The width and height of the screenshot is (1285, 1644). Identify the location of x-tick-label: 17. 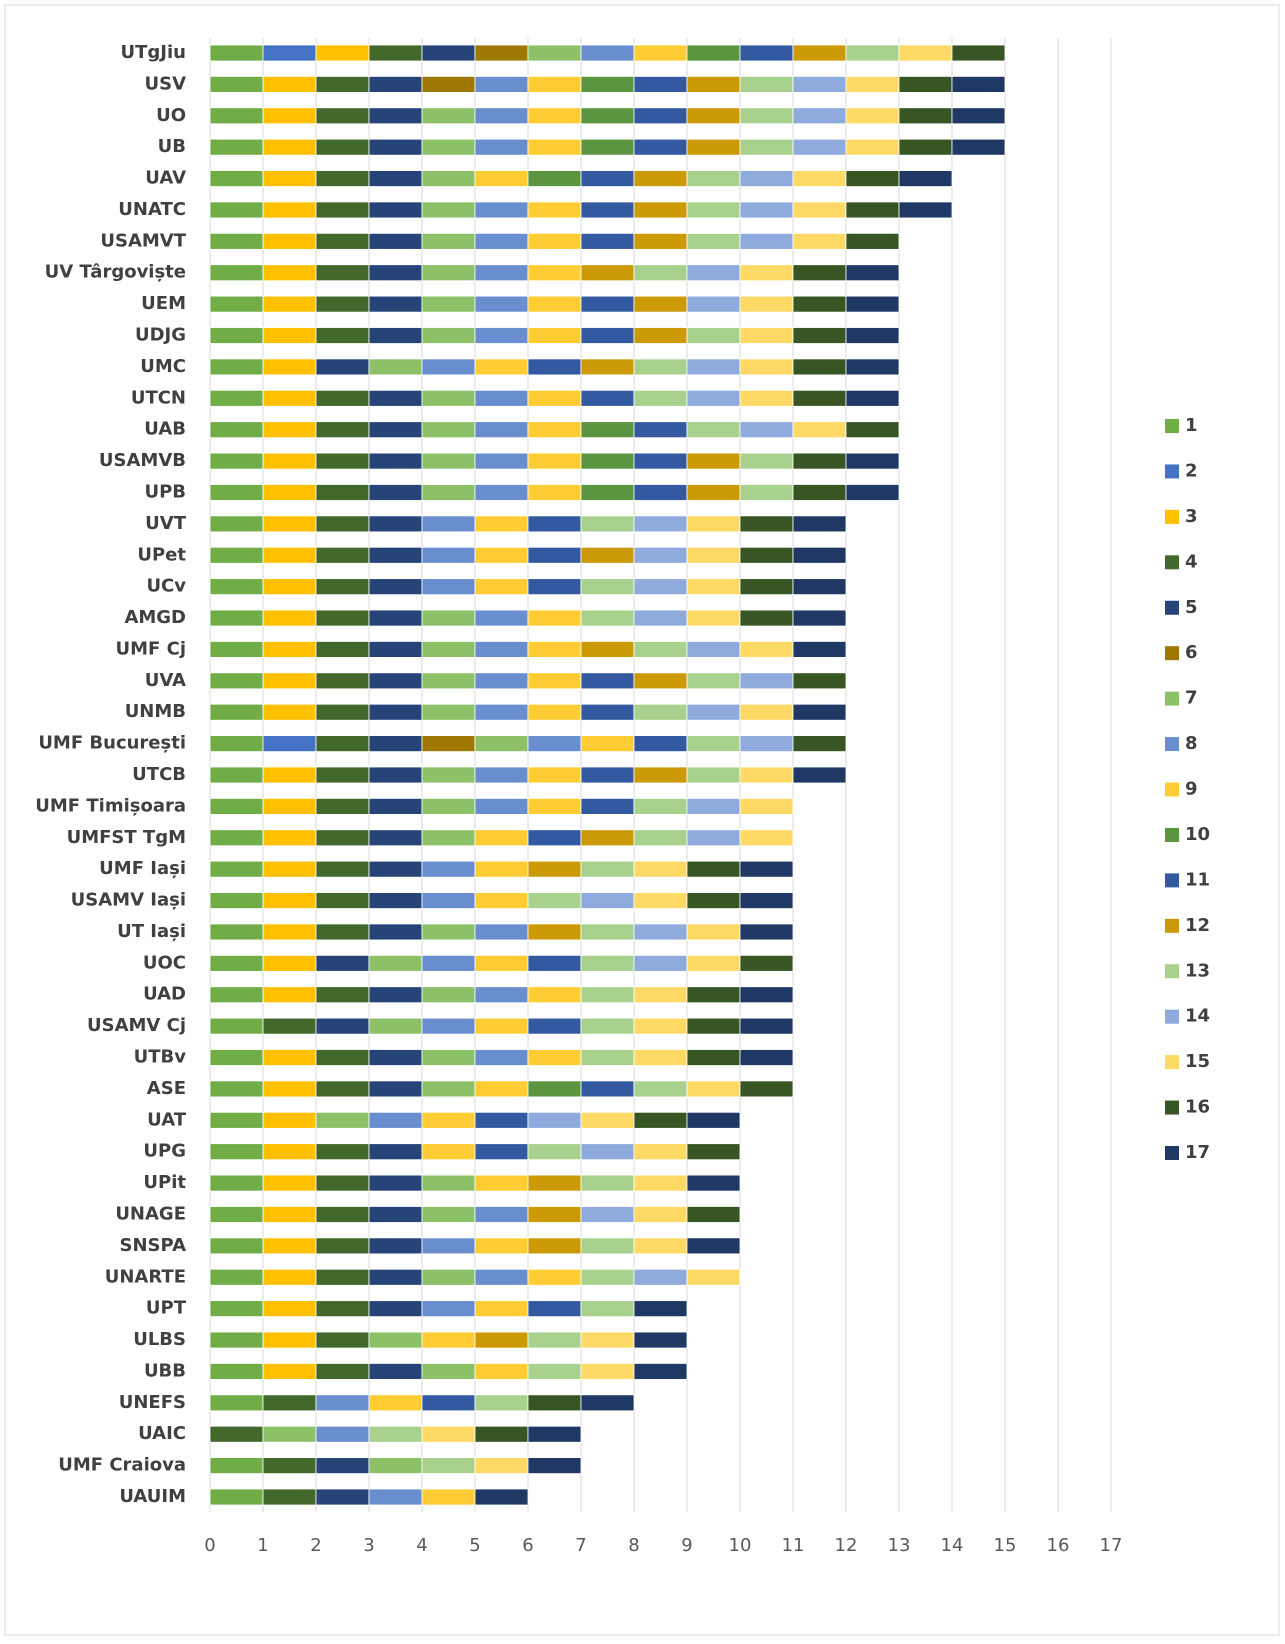
(1111, 1545).